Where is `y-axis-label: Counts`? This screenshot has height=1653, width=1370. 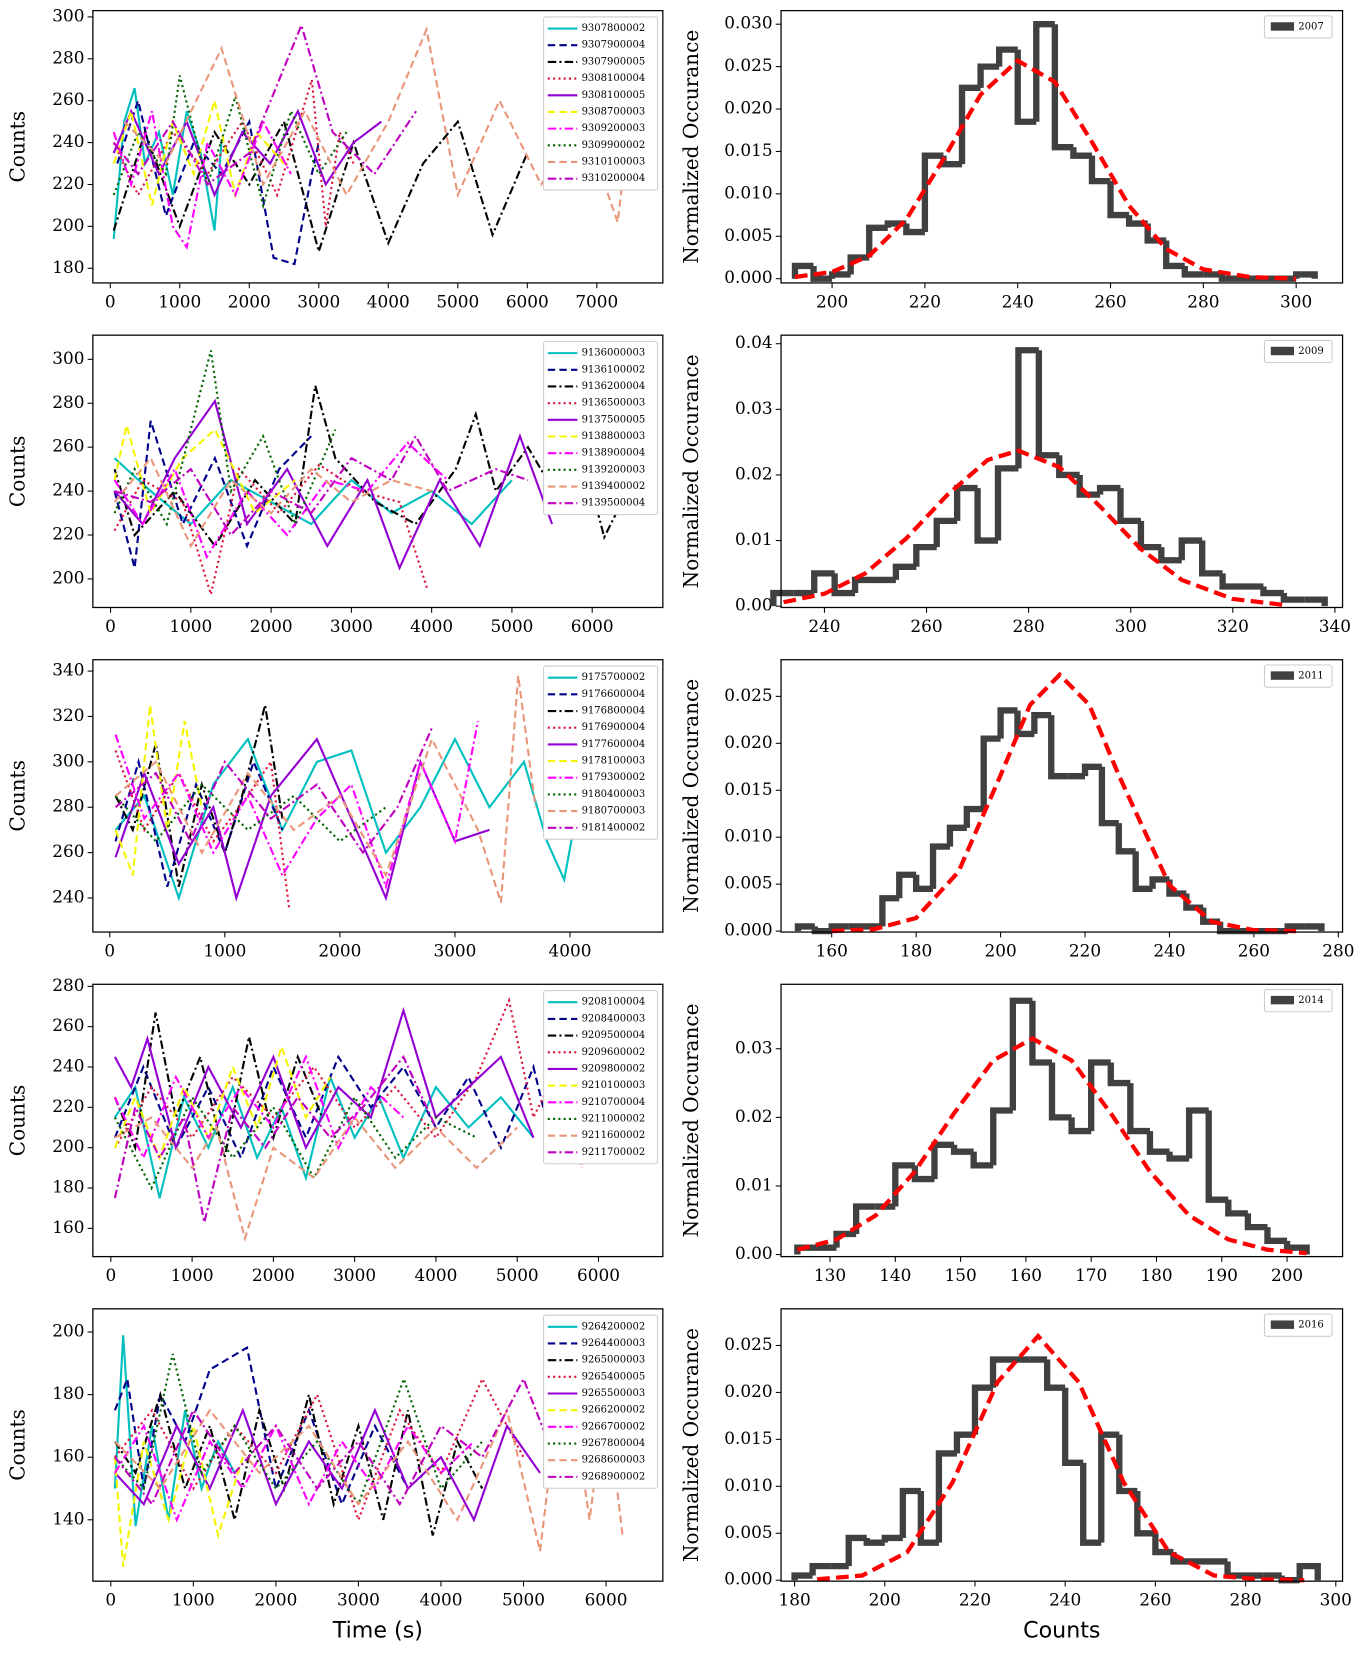
y-axis-label: Counts is located at coordinates (17, 147).